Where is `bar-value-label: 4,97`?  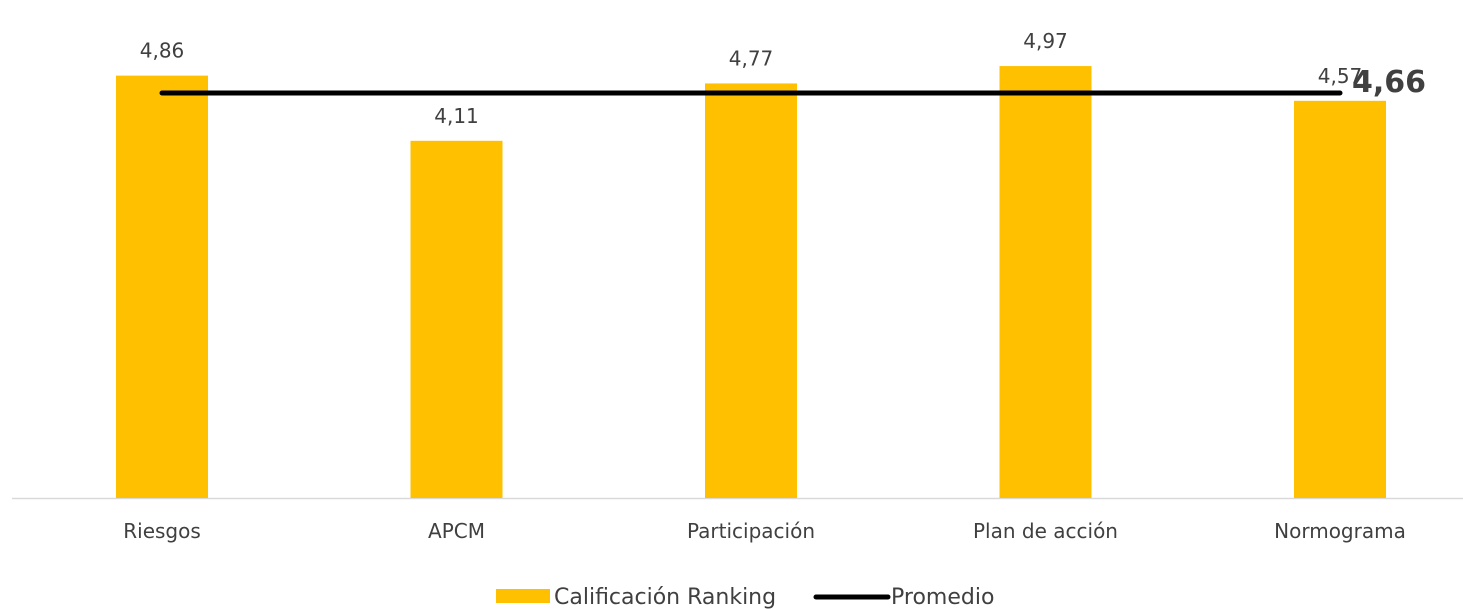
bar-value-label: 4,97 is located at coordinates (1045, 41).